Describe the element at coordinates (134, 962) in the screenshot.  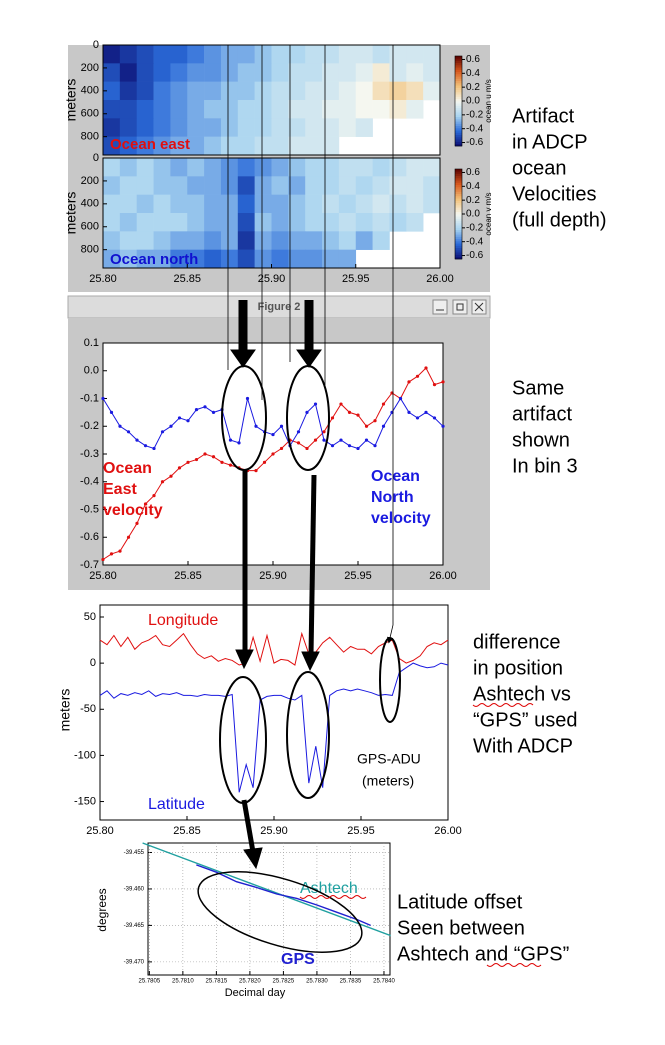
I see `y-tick-label: -39.470` at that location.